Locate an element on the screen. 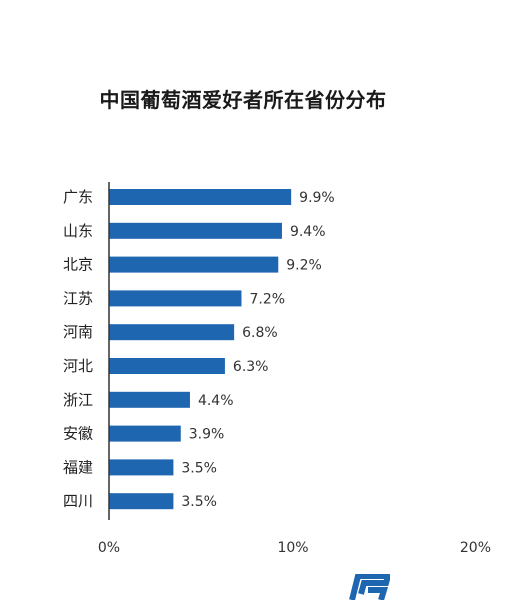  category-label-1: 山东 is located at coordinates (78, 231).